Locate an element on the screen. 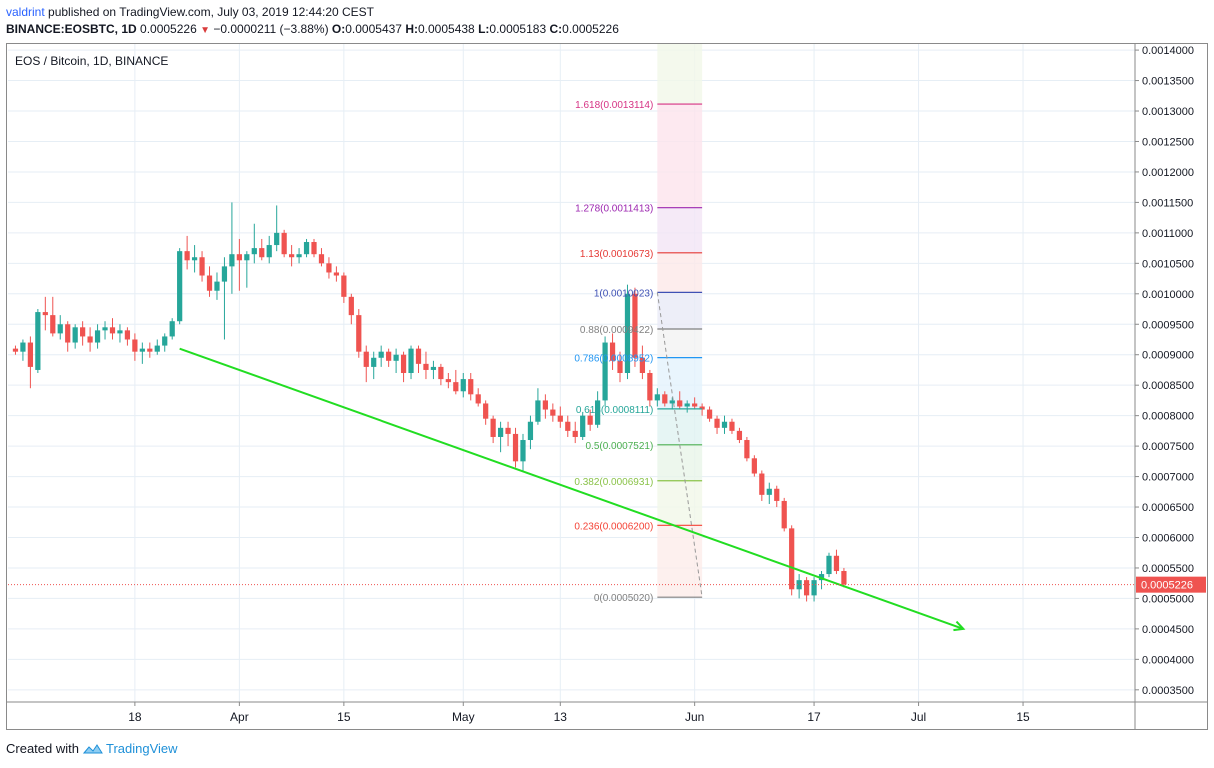 This screenshot has height=768, width=1214. x-tick-label: 17 is located at coordinates (814, 717).